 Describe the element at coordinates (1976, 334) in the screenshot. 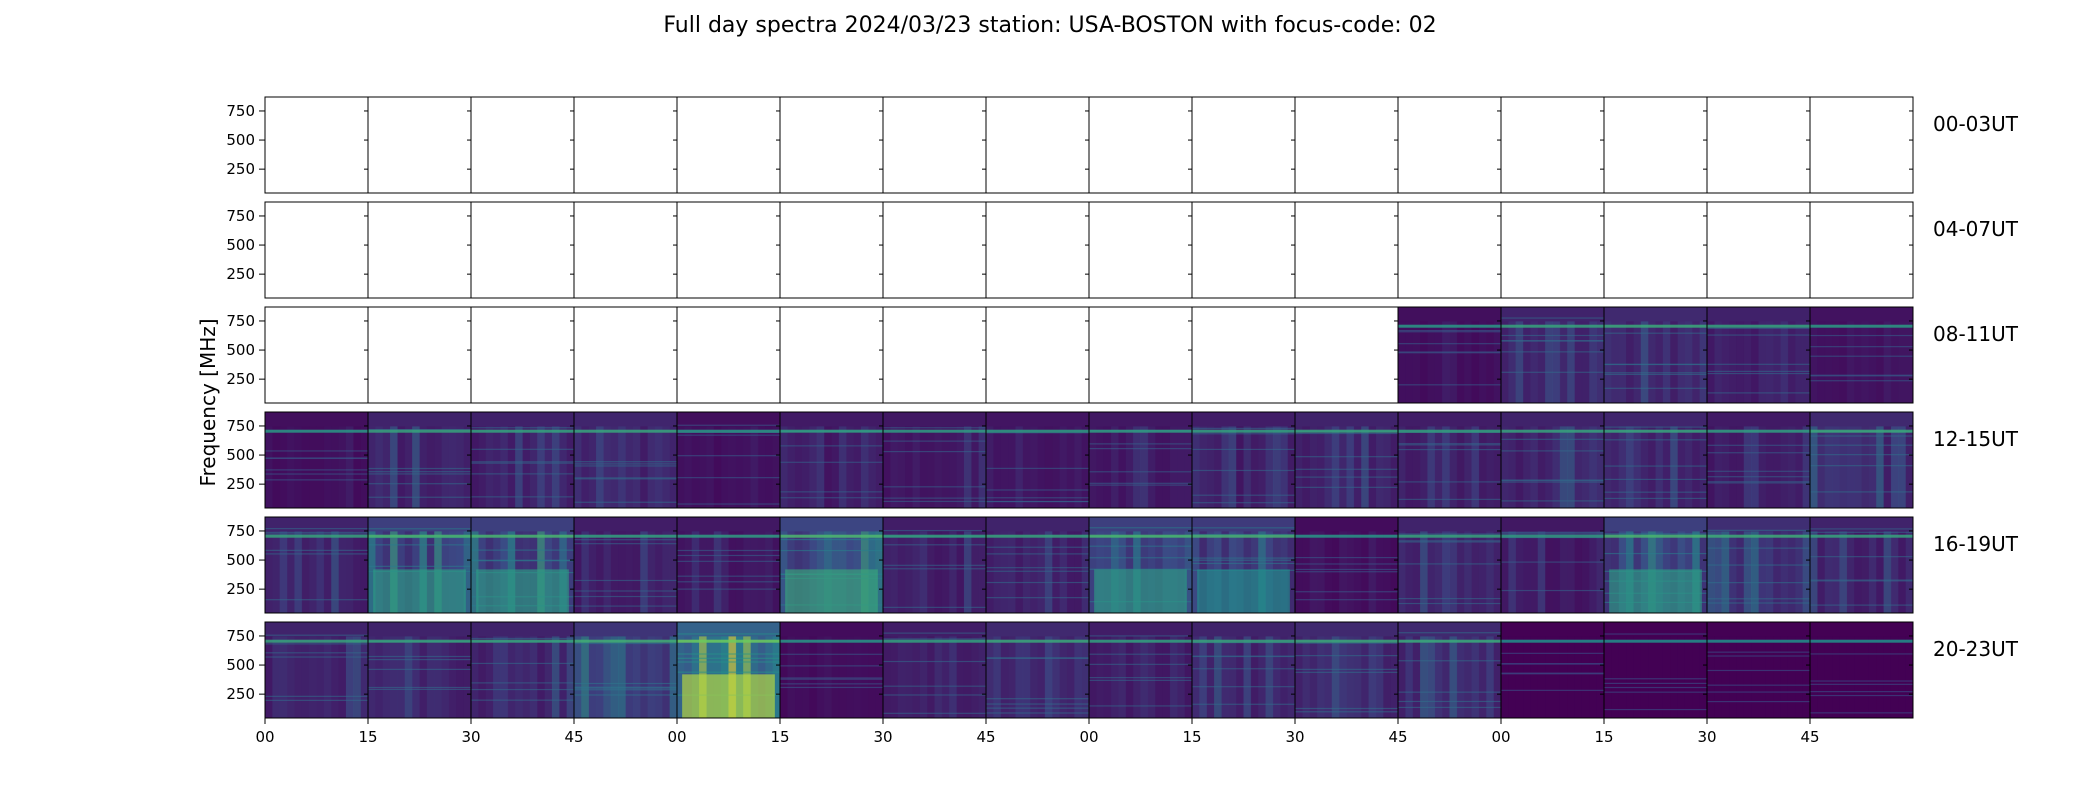

I see `row-label: 08-11UT` at that location.